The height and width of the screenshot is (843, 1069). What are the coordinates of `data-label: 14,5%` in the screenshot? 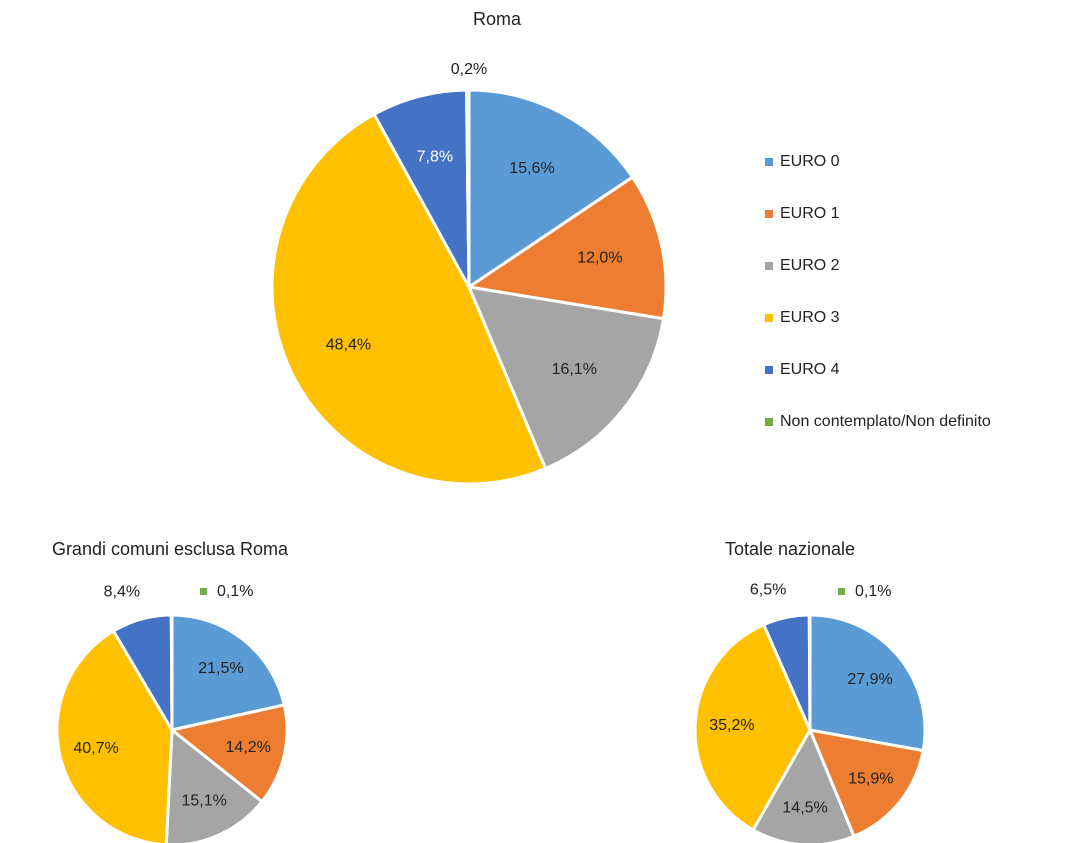 It's located at (804, 807).